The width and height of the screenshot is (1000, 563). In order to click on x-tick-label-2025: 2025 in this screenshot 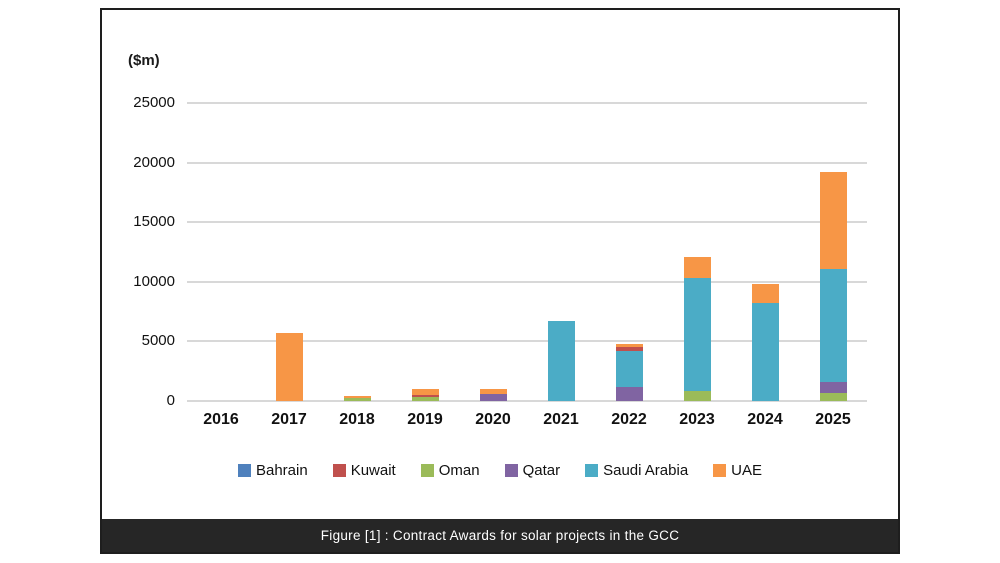, I will do `click(833, 419)`.